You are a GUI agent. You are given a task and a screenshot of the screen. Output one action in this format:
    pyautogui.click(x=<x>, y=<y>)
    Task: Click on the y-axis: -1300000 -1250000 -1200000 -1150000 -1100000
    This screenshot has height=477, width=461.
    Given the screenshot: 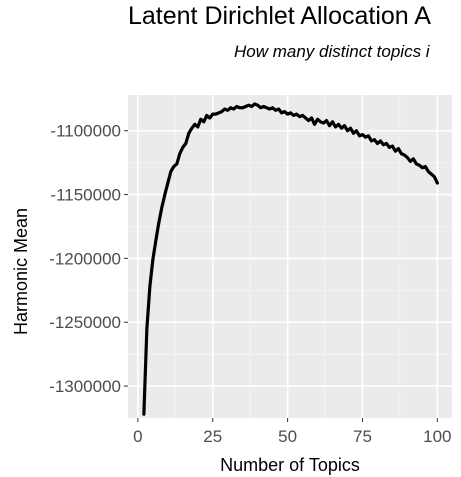 What is the action you would take?
    pyautogui.click(x=88, y=259)
    